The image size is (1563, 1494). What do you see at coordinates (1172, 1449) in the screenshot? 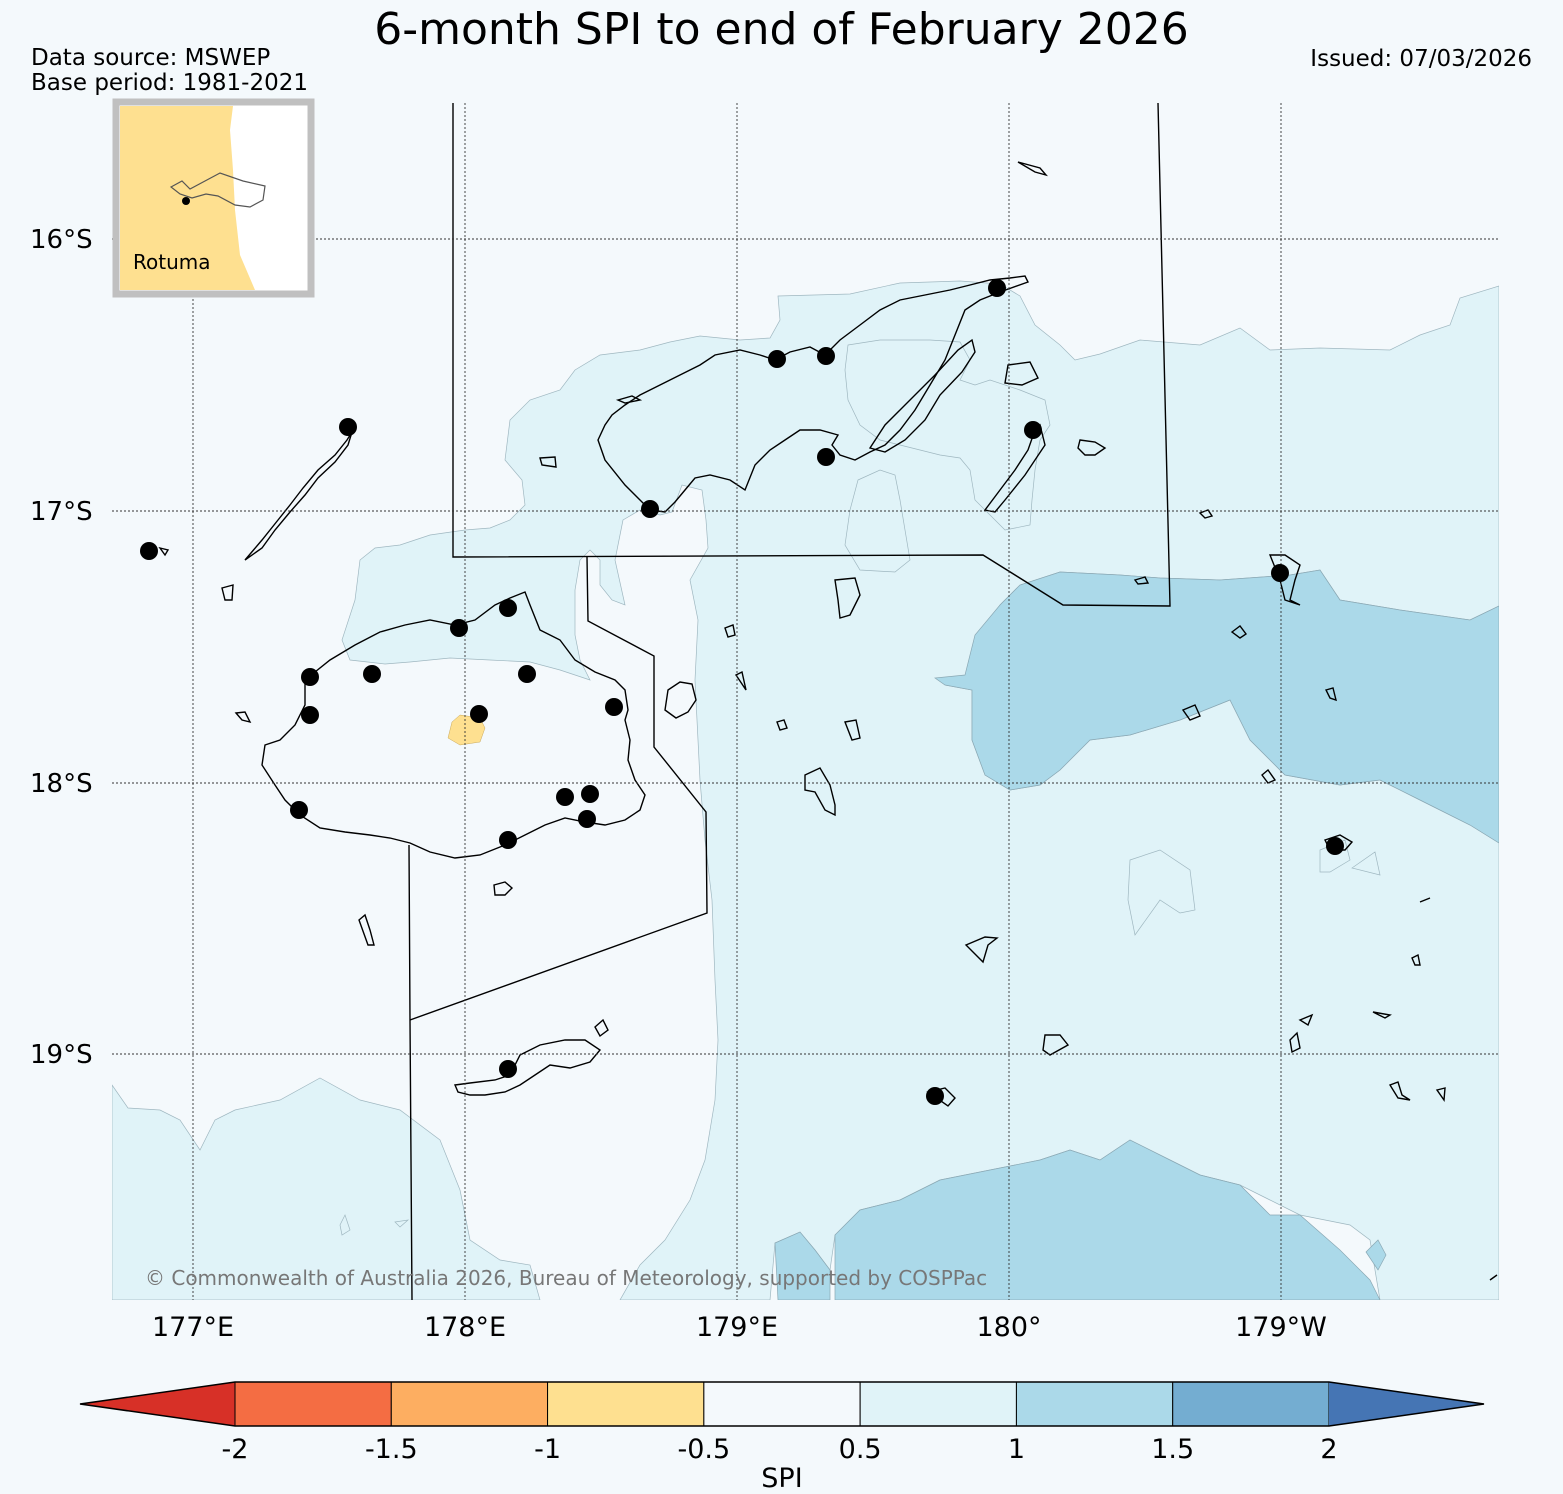
I see `colorbar-tick-label: 1.5` at bounding box center [1172, 1449].